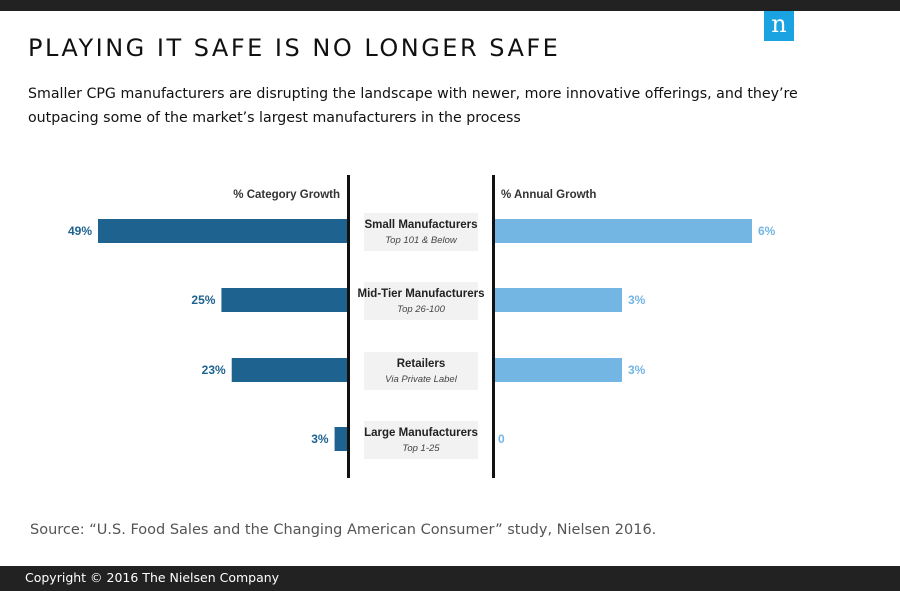 The image size is (900, 591). What do you see at coordinates (450, 578) in the screenshot?
I see `footer-bar: Copyright © 2016 The Nielsen Company` at bounding box center [450, 578].